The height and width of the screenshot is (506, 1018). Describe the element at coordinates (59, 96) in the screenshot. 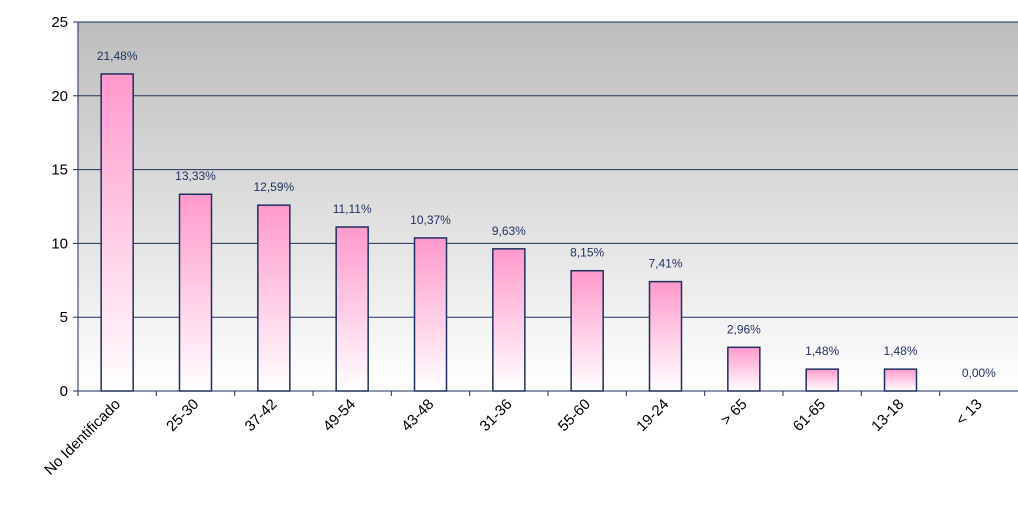

I see `y-tick-label: 20` at that location.